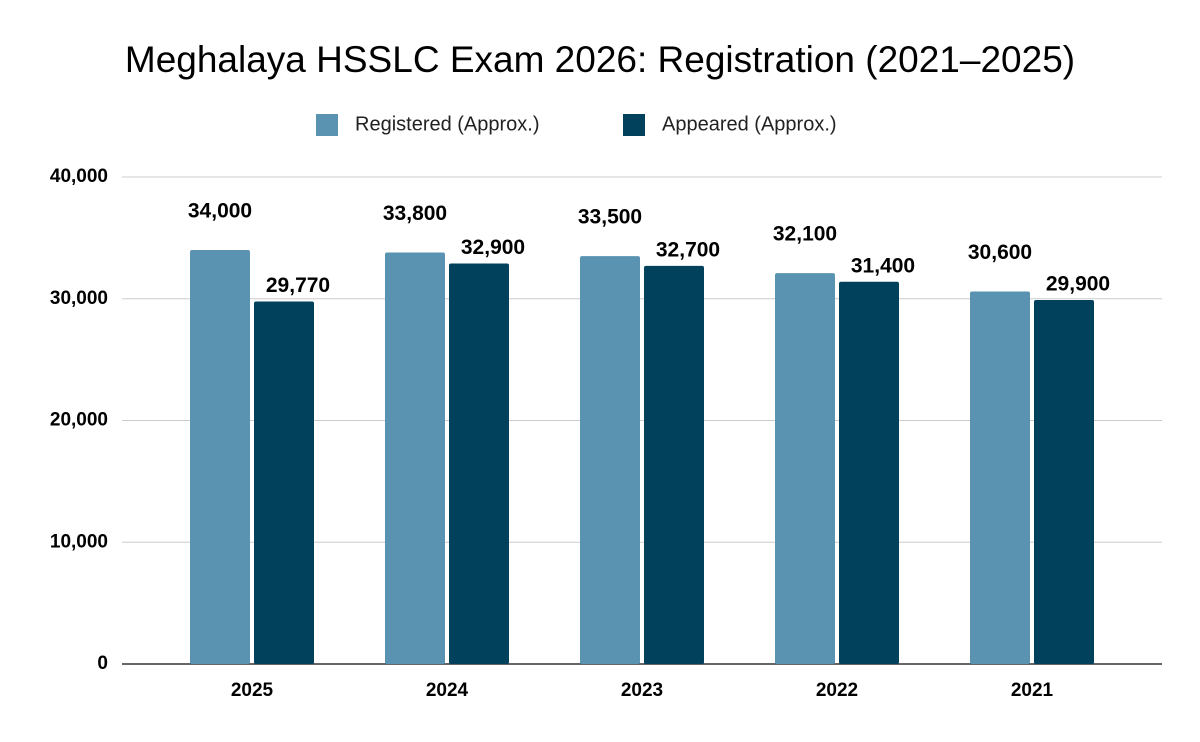 This screenshot has height=742, width=1200. I want to click on y-tick-label: 10,000, so click(79, 541).